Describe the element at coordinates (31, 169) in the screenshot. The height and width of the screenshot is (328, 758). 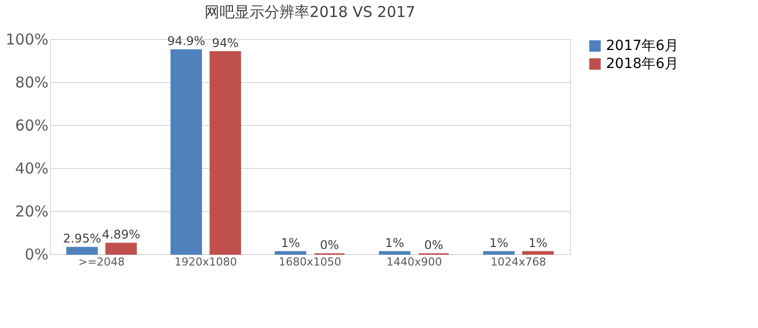
I see `y-tick-label: 40%` at that location.